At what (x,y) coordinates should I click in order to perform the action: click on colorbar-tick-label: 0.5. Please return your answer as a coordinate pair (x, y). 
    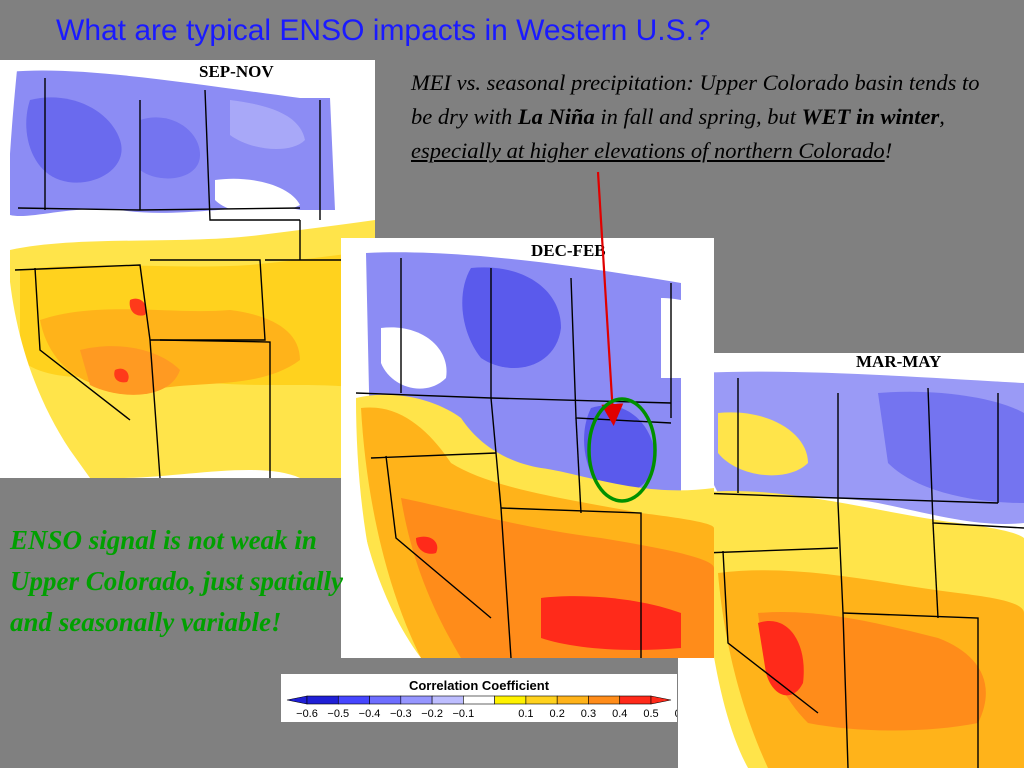
    Looking at the image, I should click on (650, 714).